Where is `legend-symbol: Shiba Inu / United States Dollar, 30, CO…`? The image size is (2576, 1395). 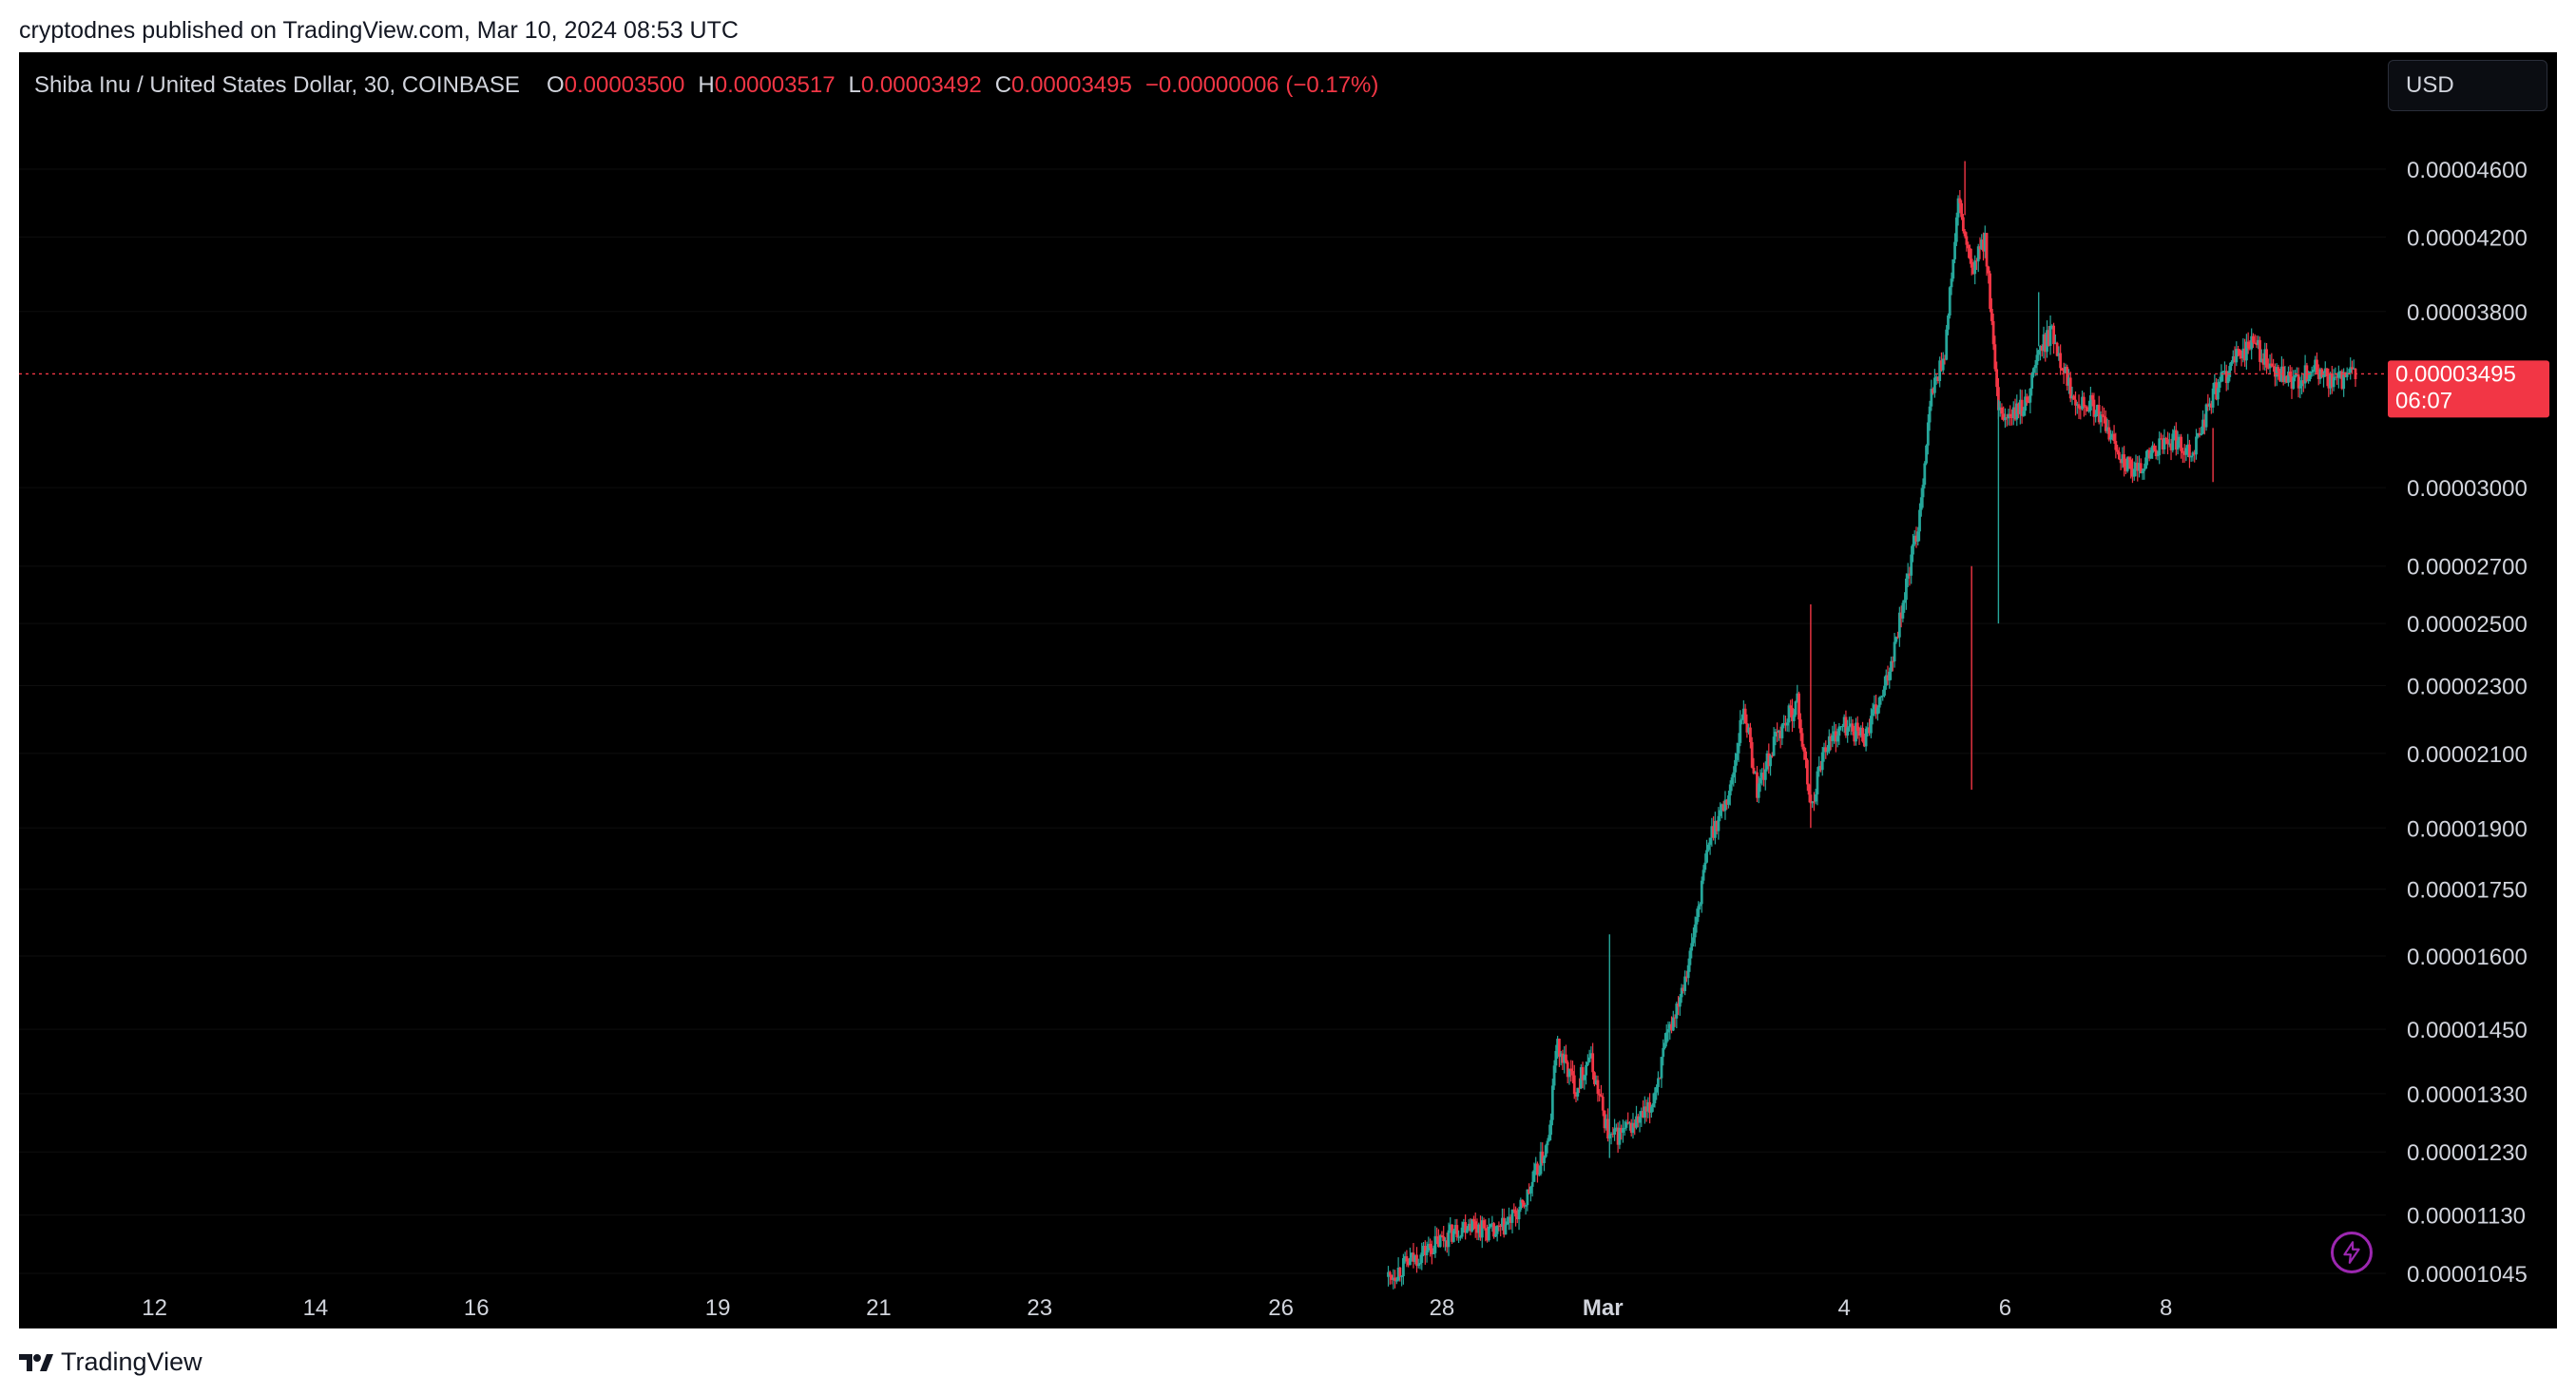
legend-symbol: Shiba Inu / United States Dollar, 30, CO… is located at coordinates (277, 85).